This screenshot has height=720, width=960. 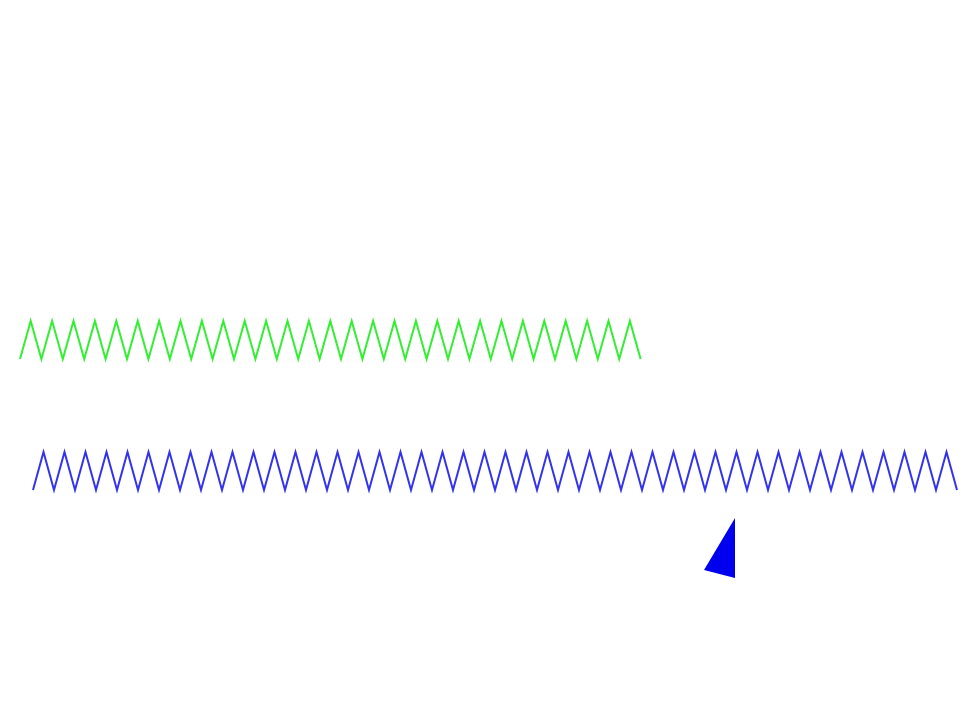 I want to click on arrow-pointer-icon, so click(x=719, y=548).